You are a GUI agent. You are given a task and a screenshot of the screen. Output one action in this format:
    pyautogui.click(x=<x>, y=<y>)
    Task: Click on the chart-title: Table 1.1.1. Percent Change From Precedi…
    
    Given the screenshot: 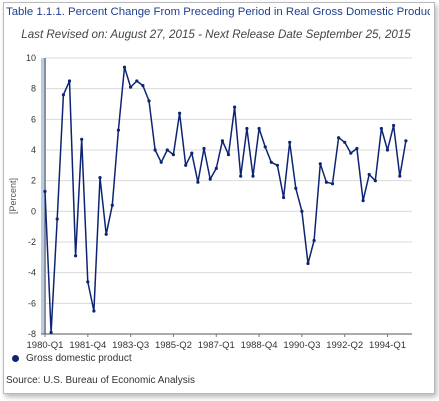 What is the action you would take?
    pyautogui.click(x=218, y=12)
    